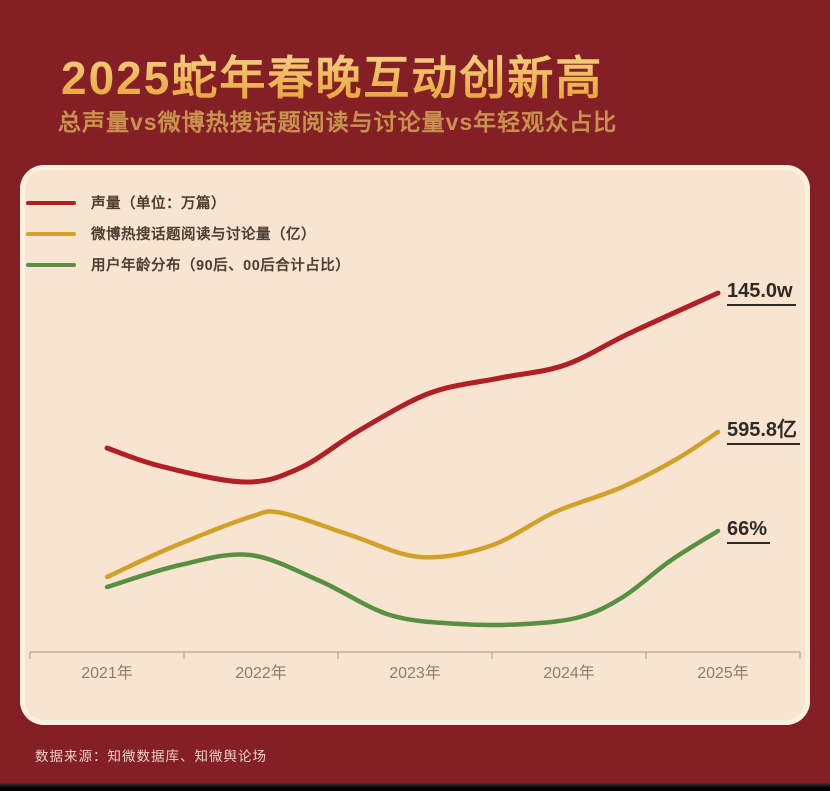 Image resolution: width=830 pixels, height=791 pixels. What do you see at coordinates (221, 266) in the screenshot?
I see `legend-item-label: 用户年龄分布（90后、00后合计占比）` at bounding box center [221, 266].